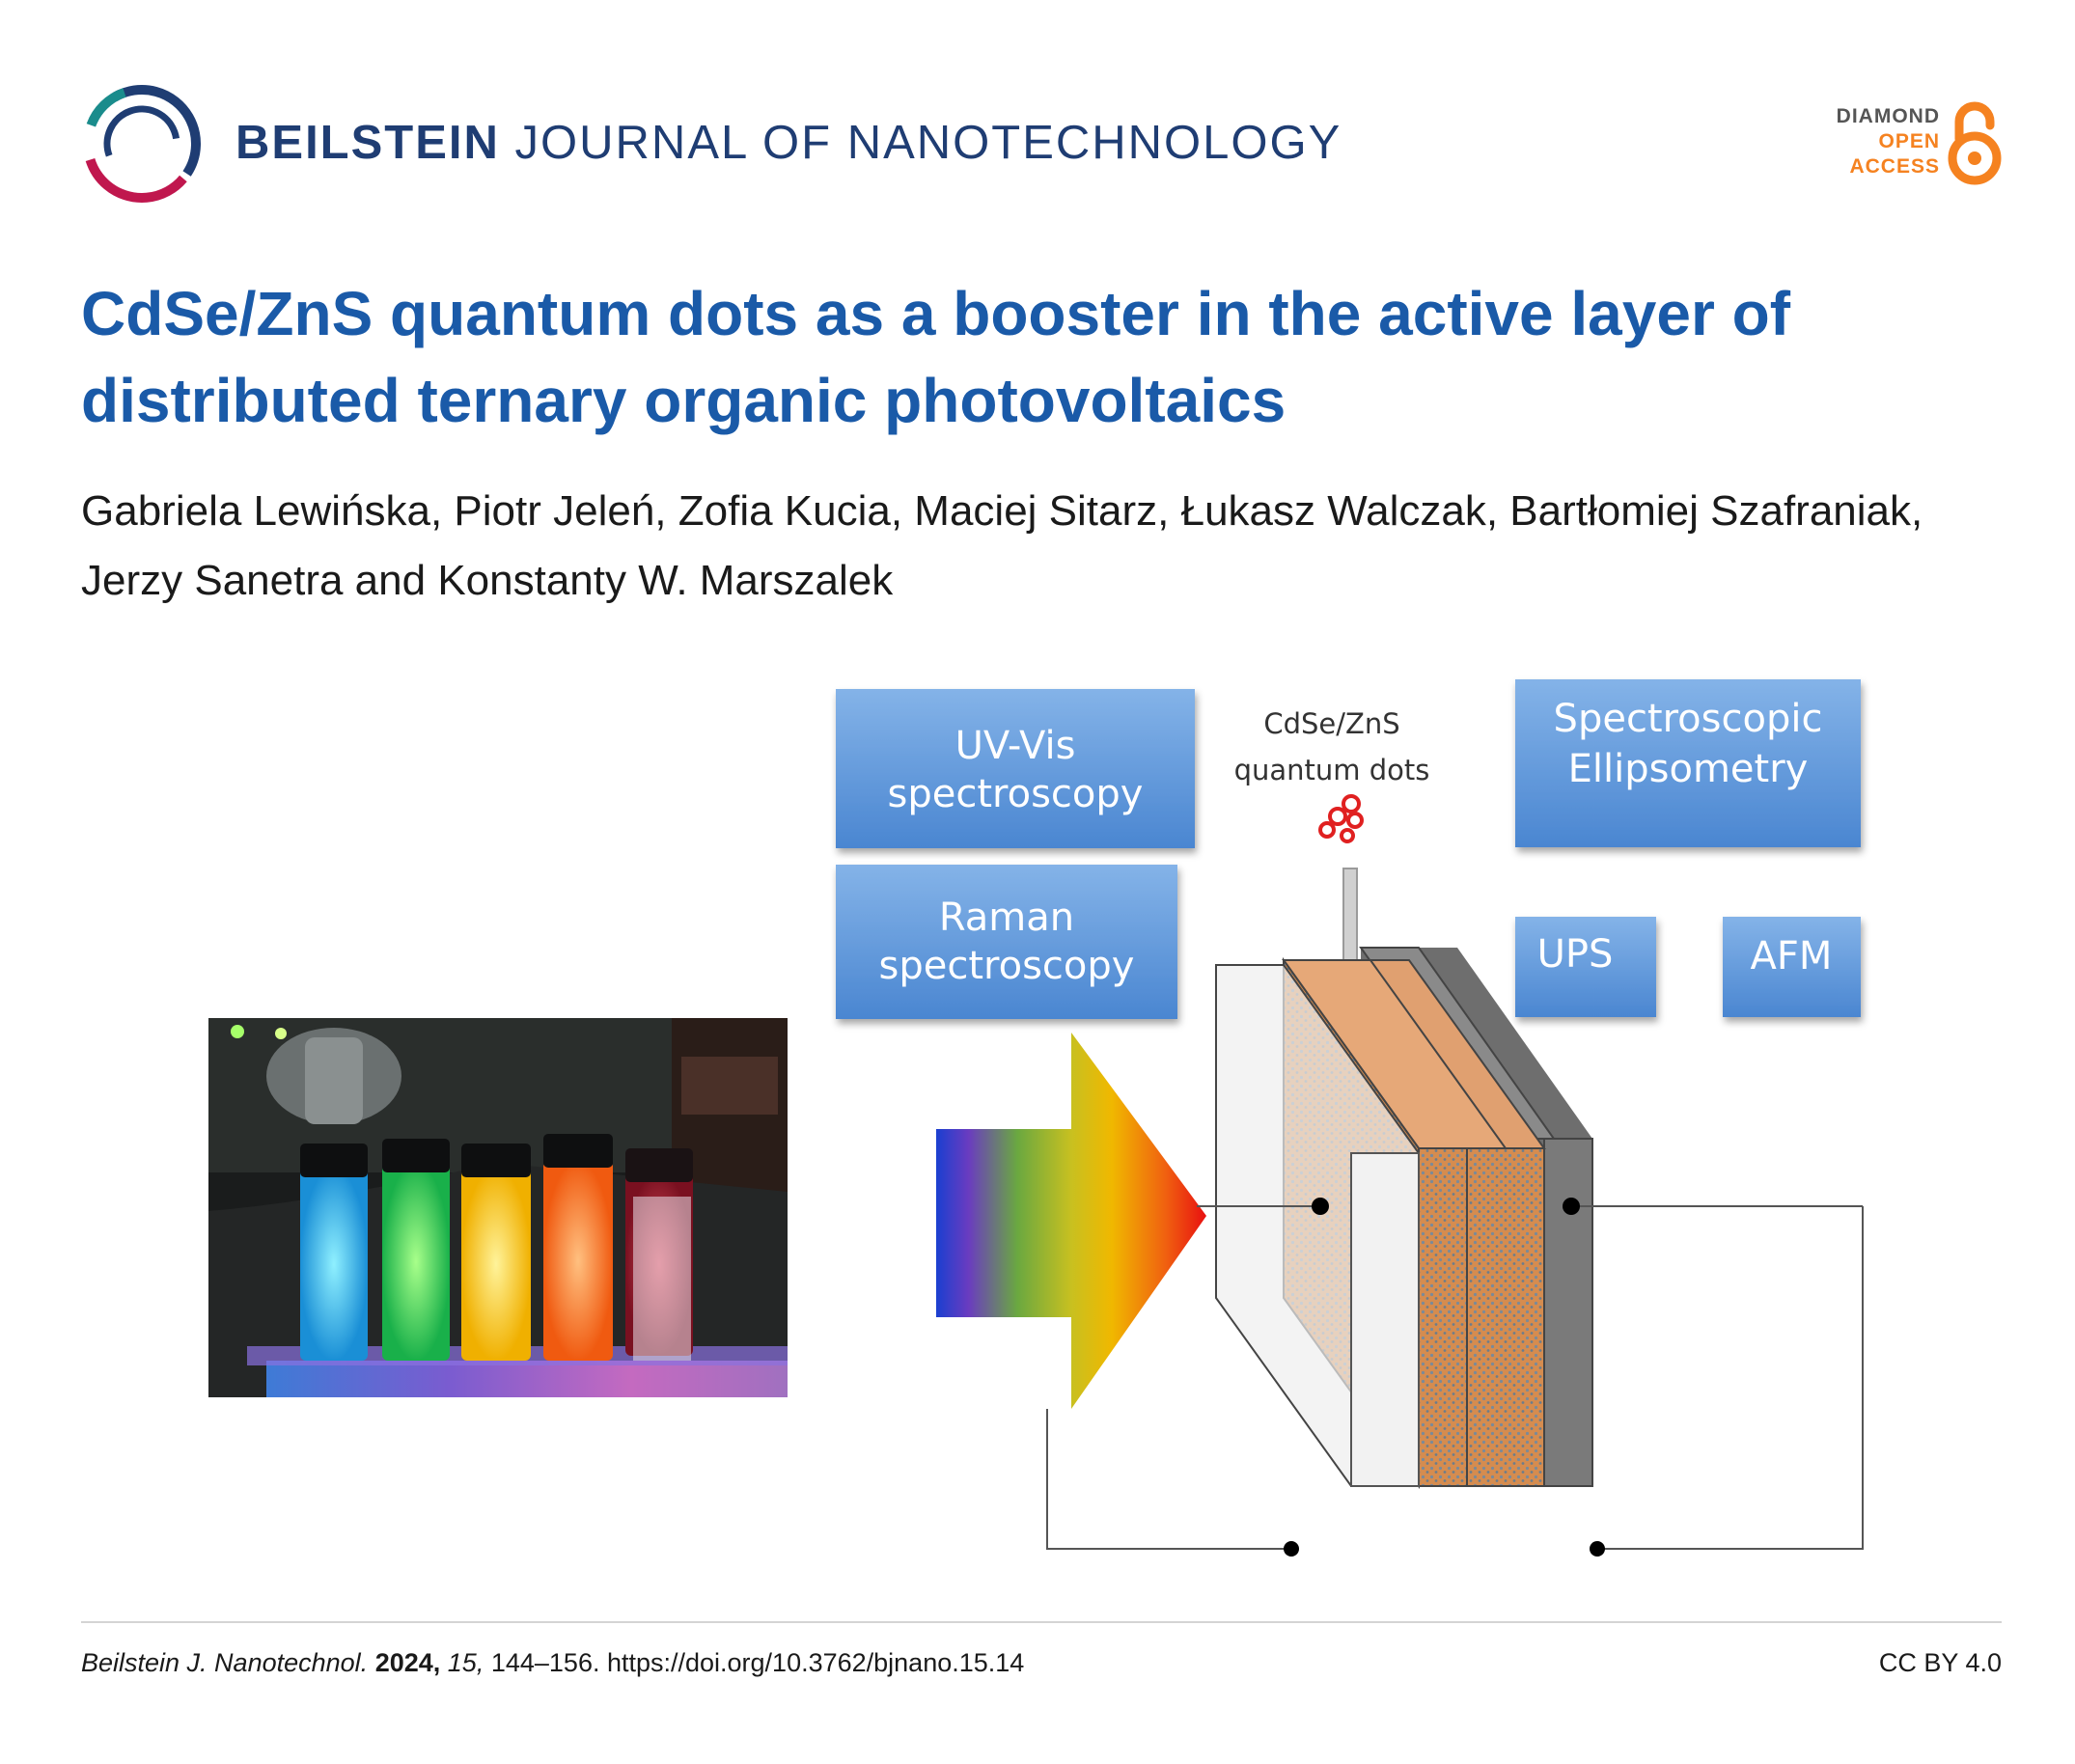 The height and width of the screenshot is (1764, 2075). What do you see at coordinates (1016, 746) in the screenshot?
I see `uv-vis-label-1: UV-Vis` at bounding box center [1016, 746].